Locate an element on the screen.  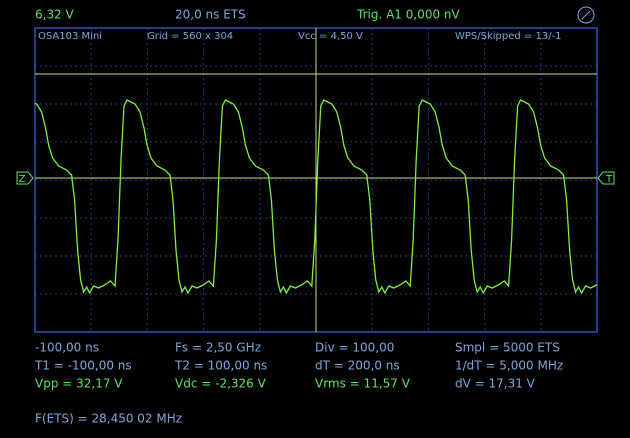
measurement: Vpp = 32,17 V is located at coordinates (79, 384).